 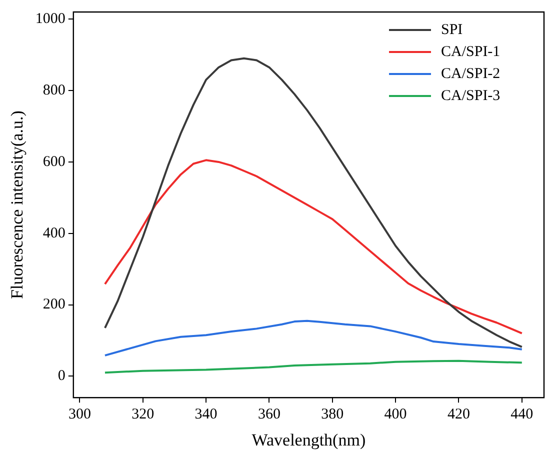 What do you see at coordinates (458, 414) in the screenshot?
I see `x-tick-label: 420` at bounding box center [458, 414].